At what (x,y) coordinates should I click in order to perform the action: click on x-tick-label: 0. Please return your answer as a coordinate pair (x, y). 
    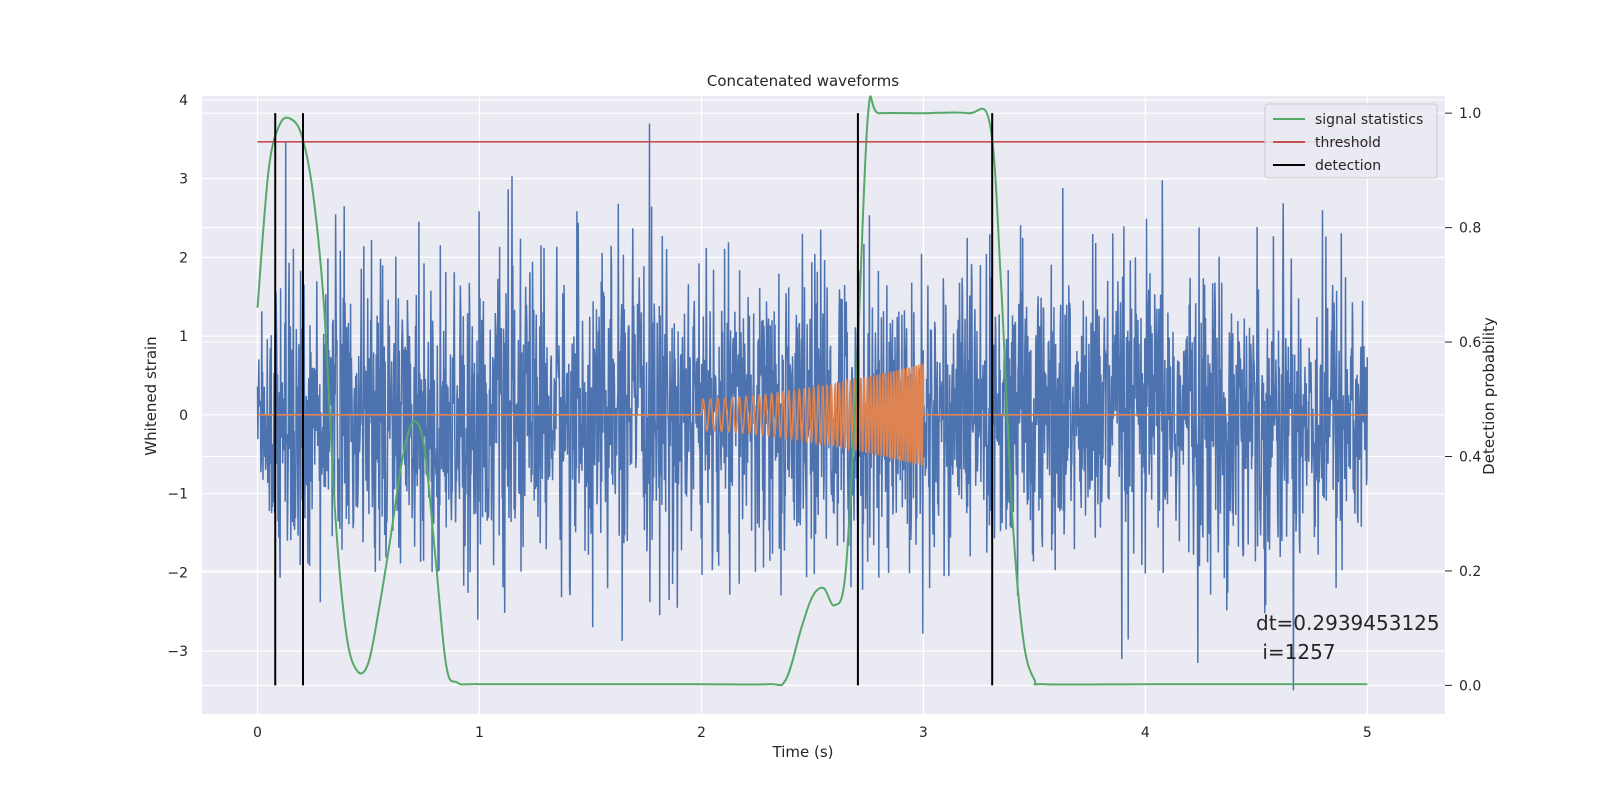
    Looking at the image, I should click on (257, 733).